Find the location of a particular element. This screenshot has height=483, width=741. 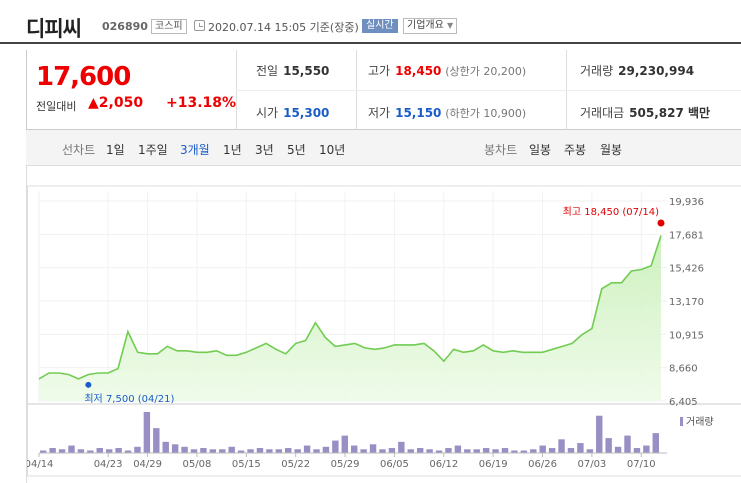

prev-close-label: 전일 is located at coordinates (267, 71).